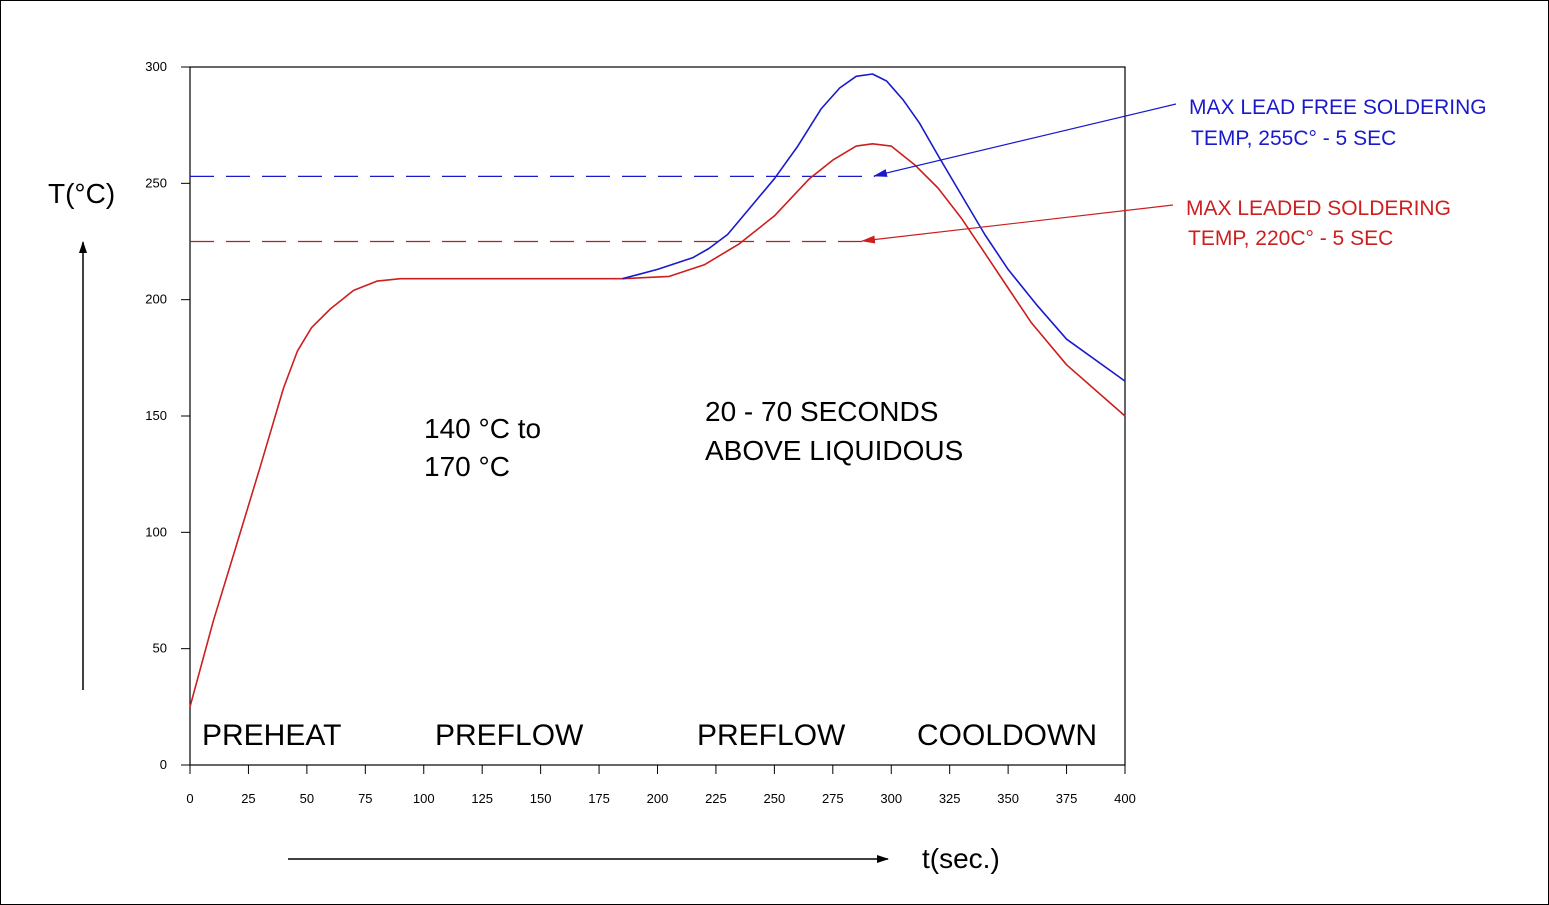  What do you see at coordinates (771, 735) in the screenshot?
I see `region-label-preflow-2: PREFLOW` at bounding box center [771, 735].